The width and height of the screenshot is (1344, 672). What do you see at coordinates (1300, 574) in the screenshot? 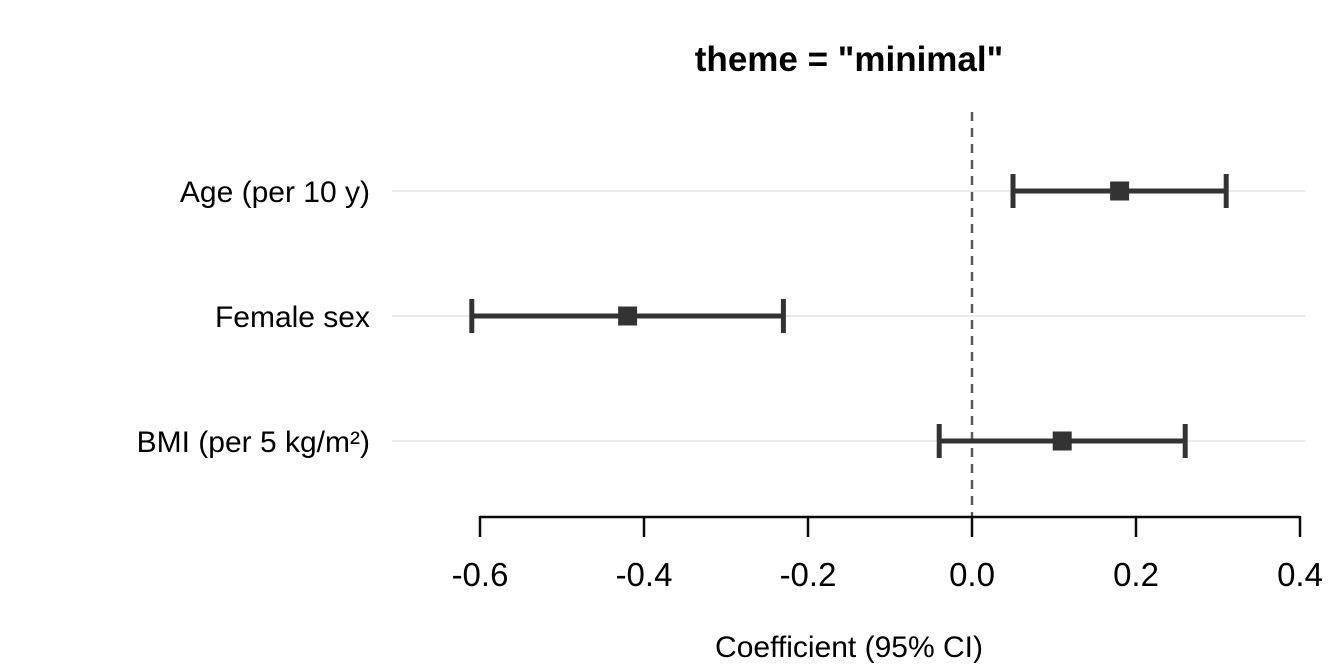
I see `x-axis-tick-label: 0.4` at bounding box center [1300, 574].